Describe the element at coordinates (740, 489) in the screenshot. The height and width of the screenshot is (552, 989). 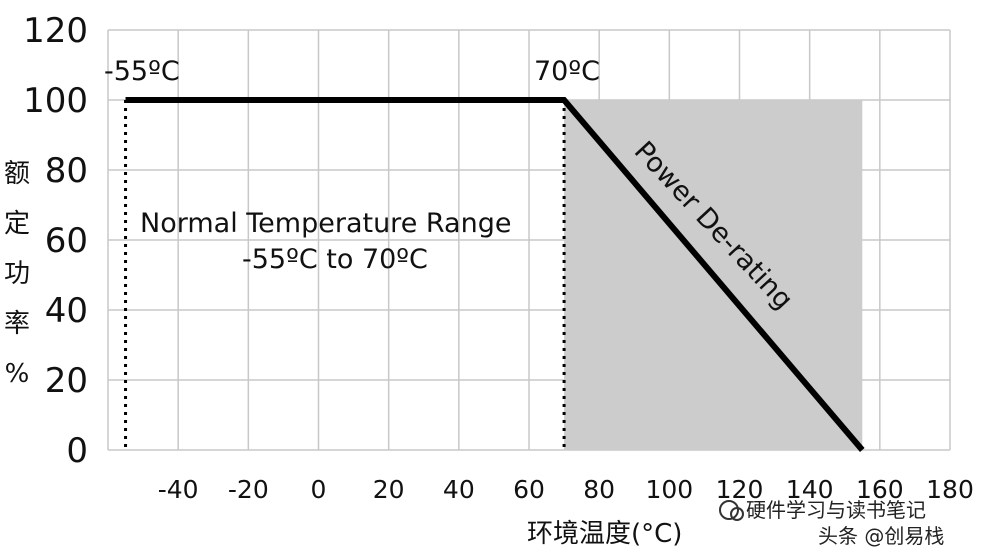
I see `x-tick-label: 120` at that location.